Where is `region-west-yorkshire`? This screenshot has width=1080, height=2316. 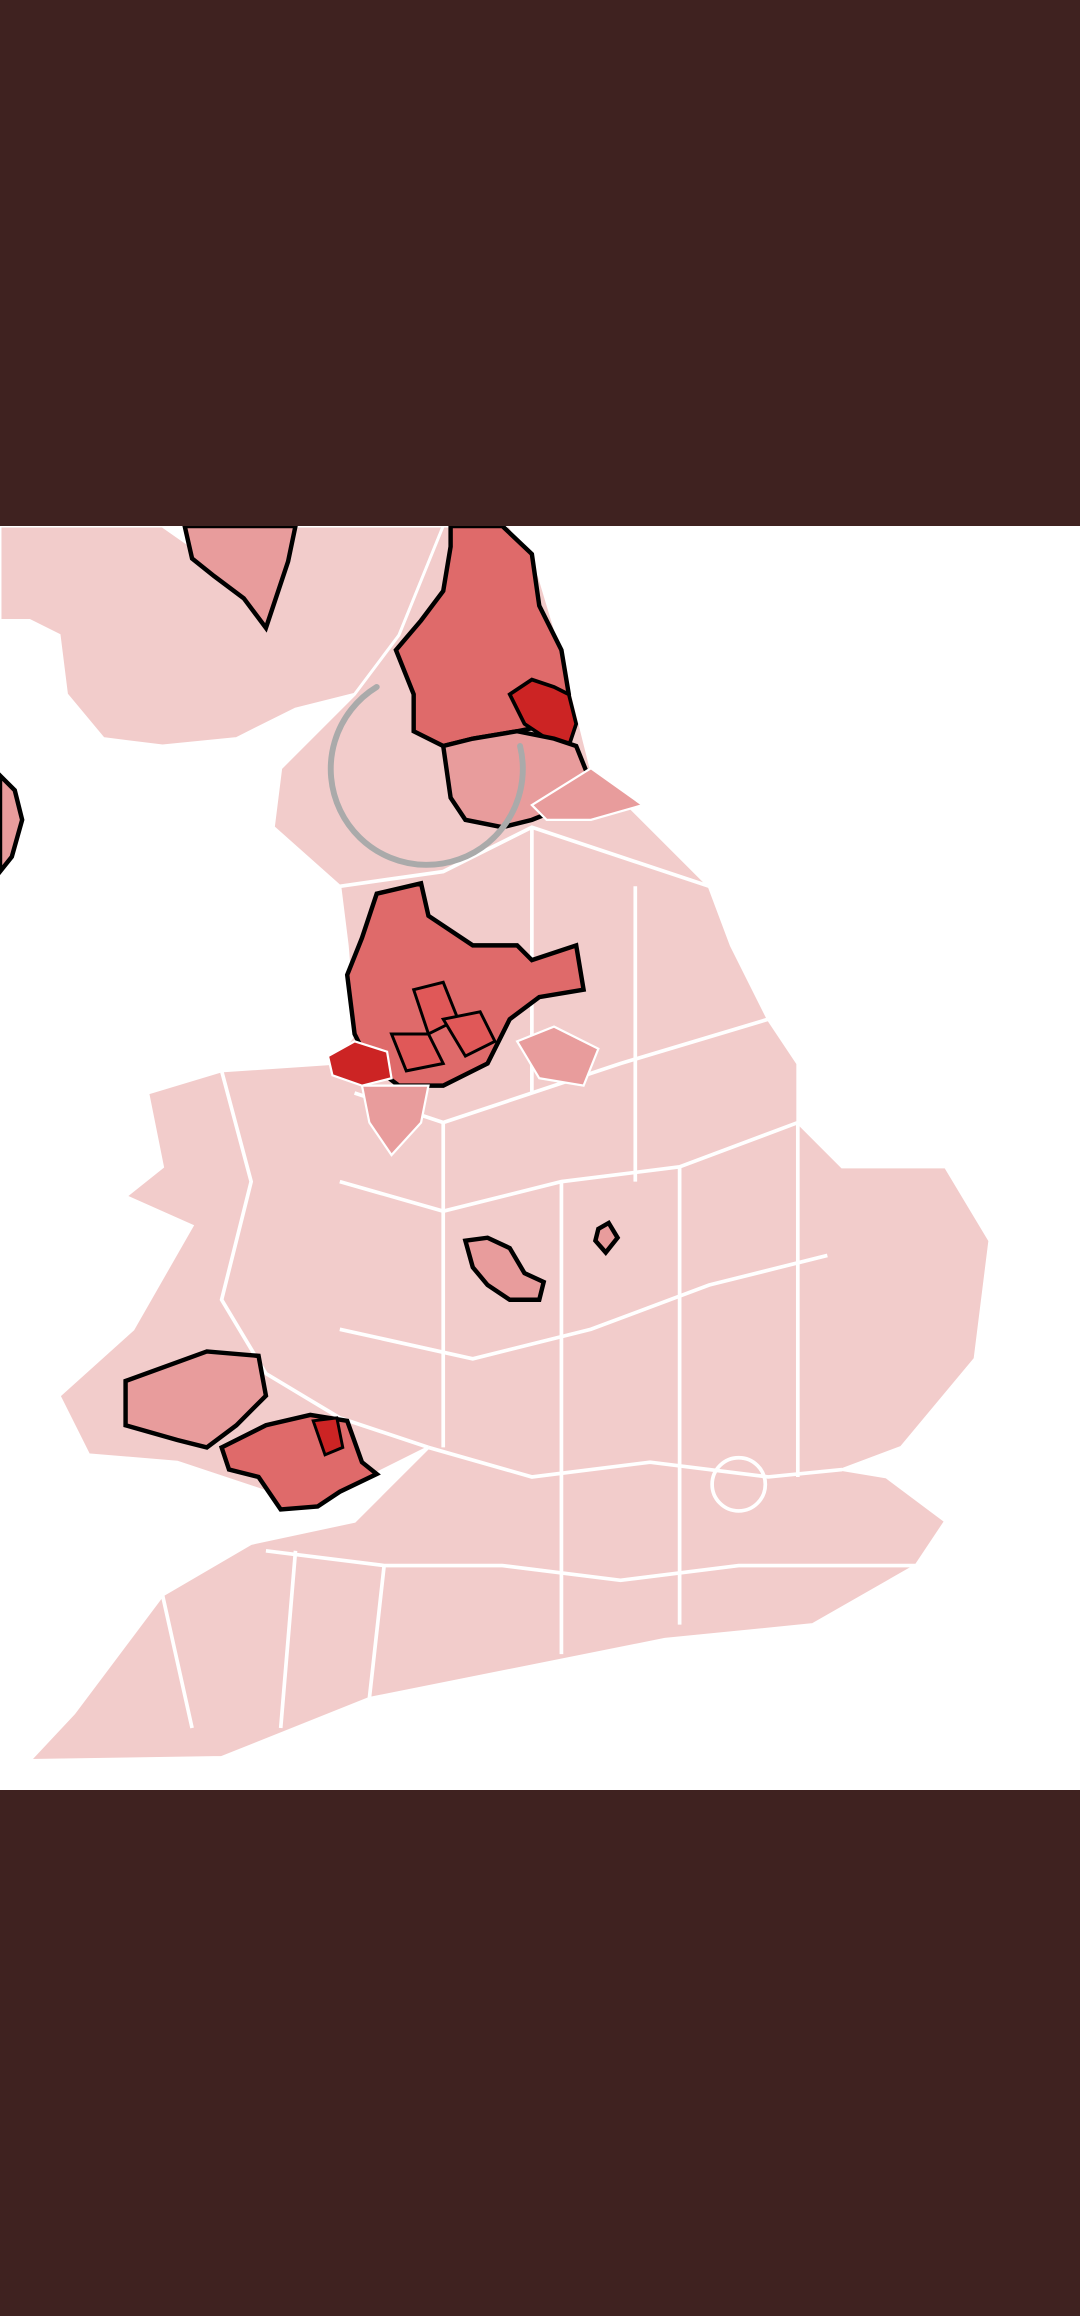
region-west-yorkshire is located at coordinates (557, 1056).